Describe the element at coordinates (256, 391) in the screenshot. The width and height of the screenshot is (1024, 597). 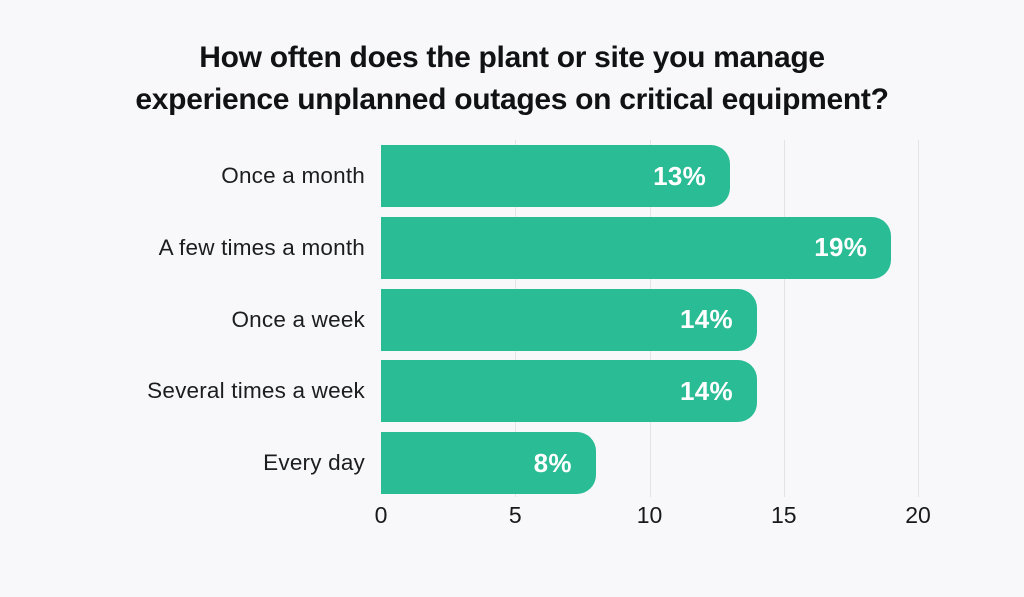
I see `category-label: Several times a week` at that location.